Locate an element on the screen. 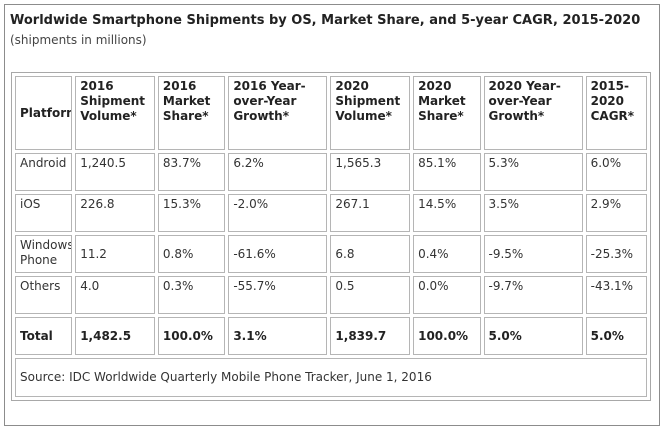 This screenshot has width=664, height=430. cell: 0.4% is located at coordinates (447, 254).